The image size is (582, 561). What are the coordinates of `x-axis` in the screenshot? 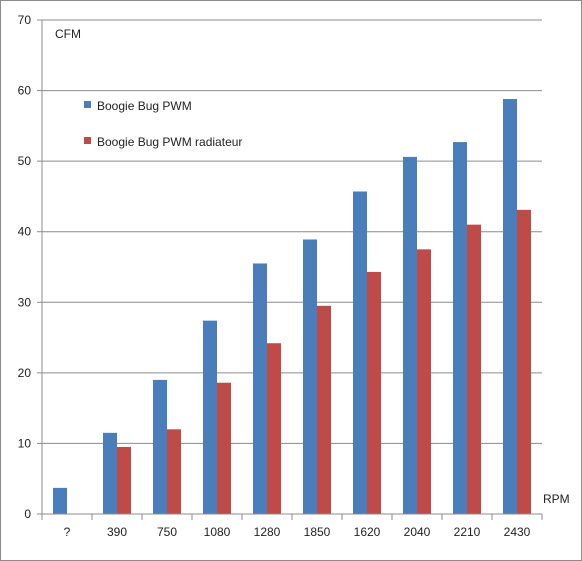 It's located at (292, 516).